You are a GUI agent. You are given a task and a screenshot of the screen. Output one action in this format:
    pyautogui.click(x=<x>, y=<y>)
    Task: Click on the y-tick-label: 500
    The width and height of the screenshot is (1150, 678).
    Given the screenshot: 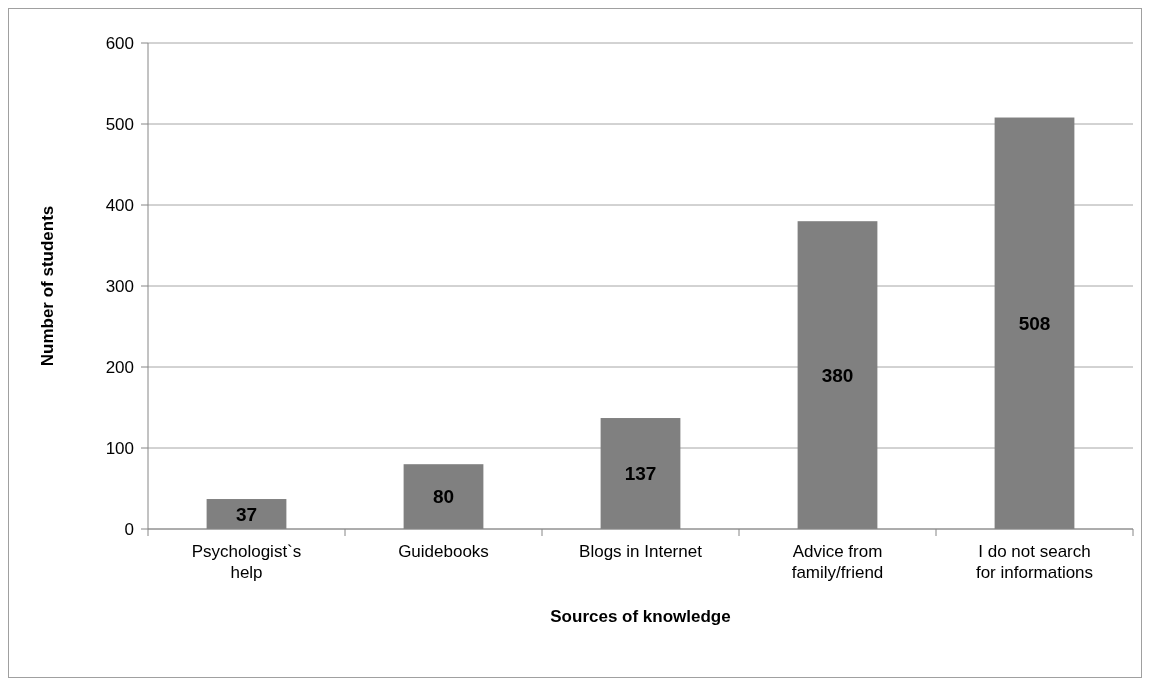 What is the action you would take?
    pyautogui.click(x=119, y=124)
    